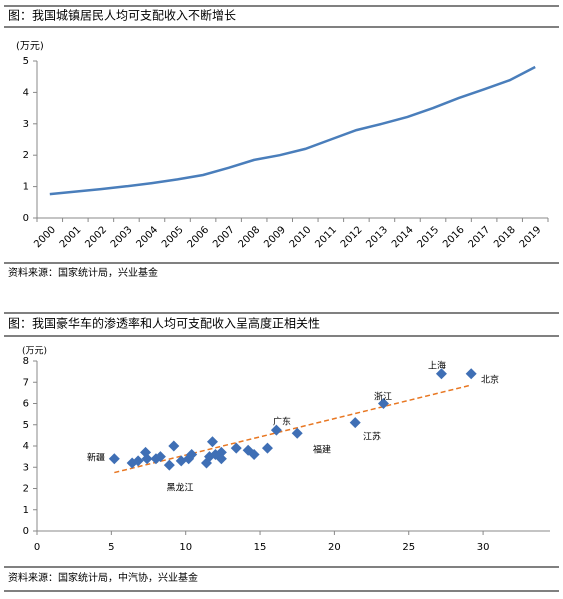 This screenshot has height=599, width=563. What do you see at coordinates (437, 366) in the screenshot?
I see `annotation: 上海` at bounding box center [437, 366].